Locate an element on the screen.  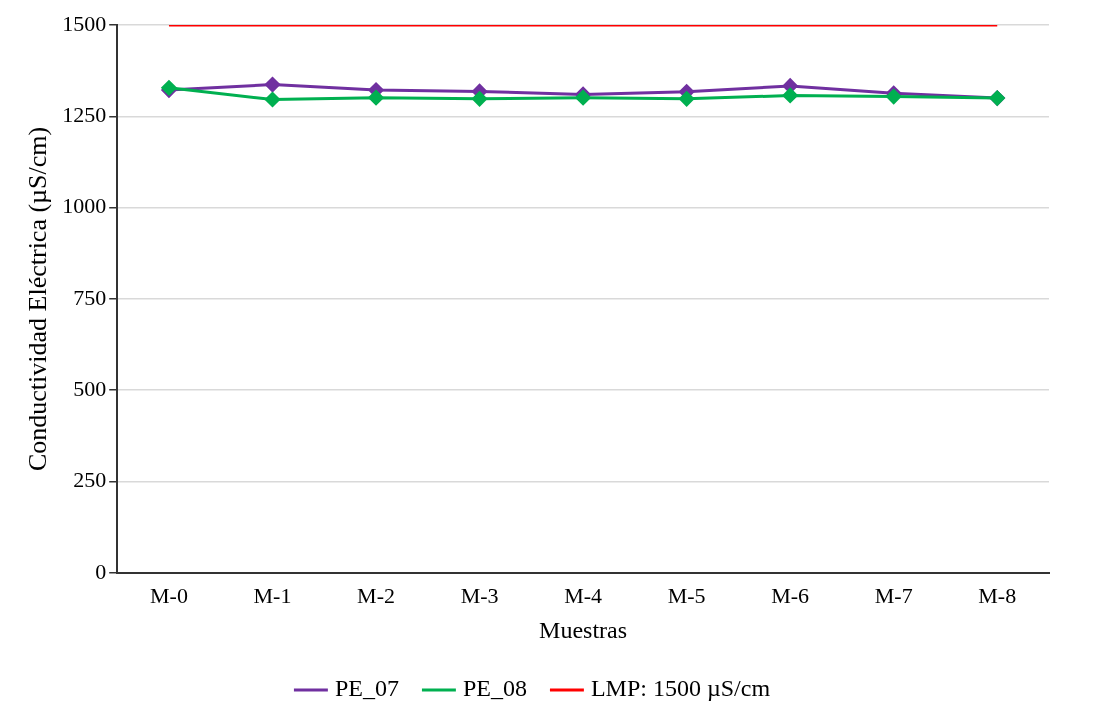
x-tick-label: M-3 is located at coordinates (479, 595).